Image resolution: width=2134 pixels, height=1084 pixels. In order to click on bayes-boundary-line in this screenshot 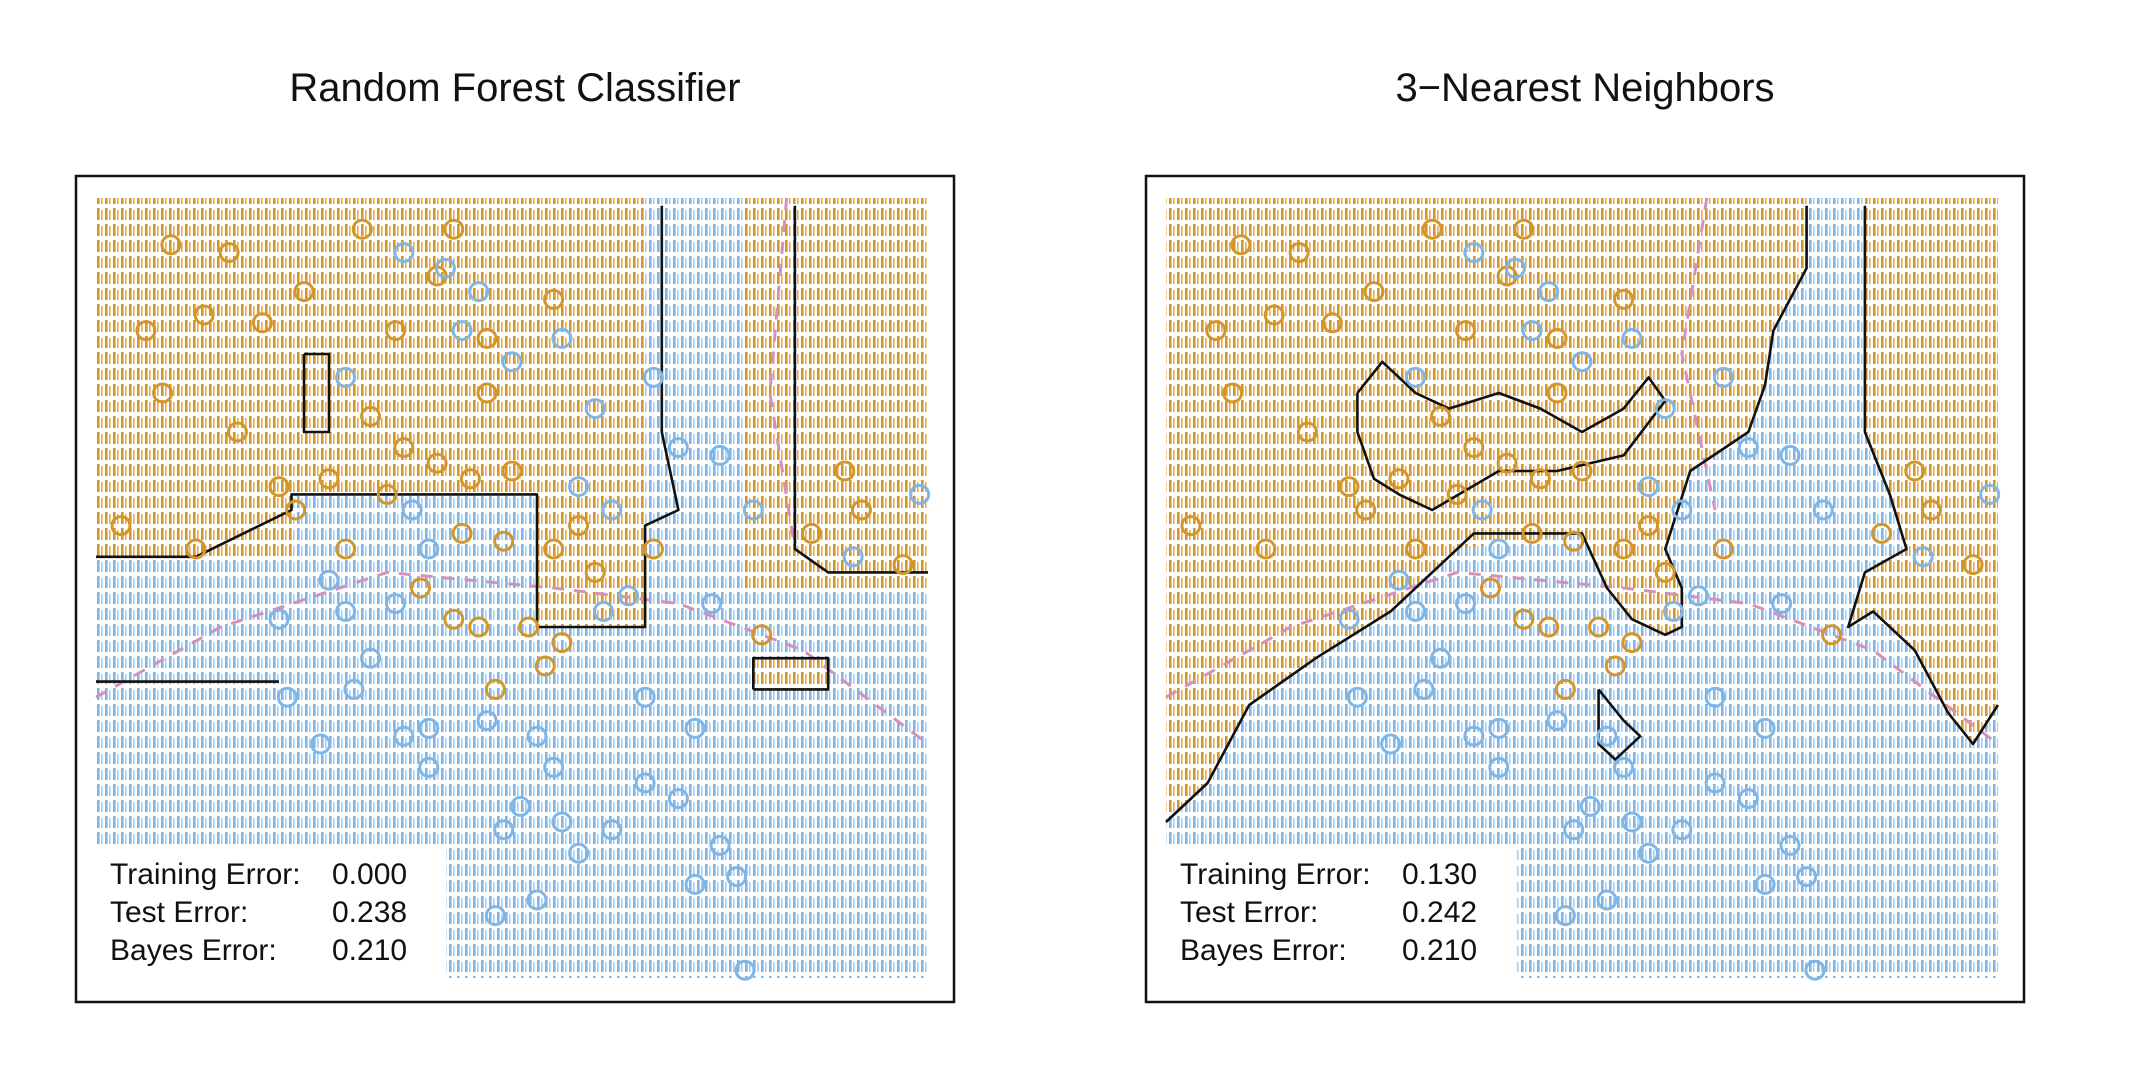, I will do `click(512, 658)`.